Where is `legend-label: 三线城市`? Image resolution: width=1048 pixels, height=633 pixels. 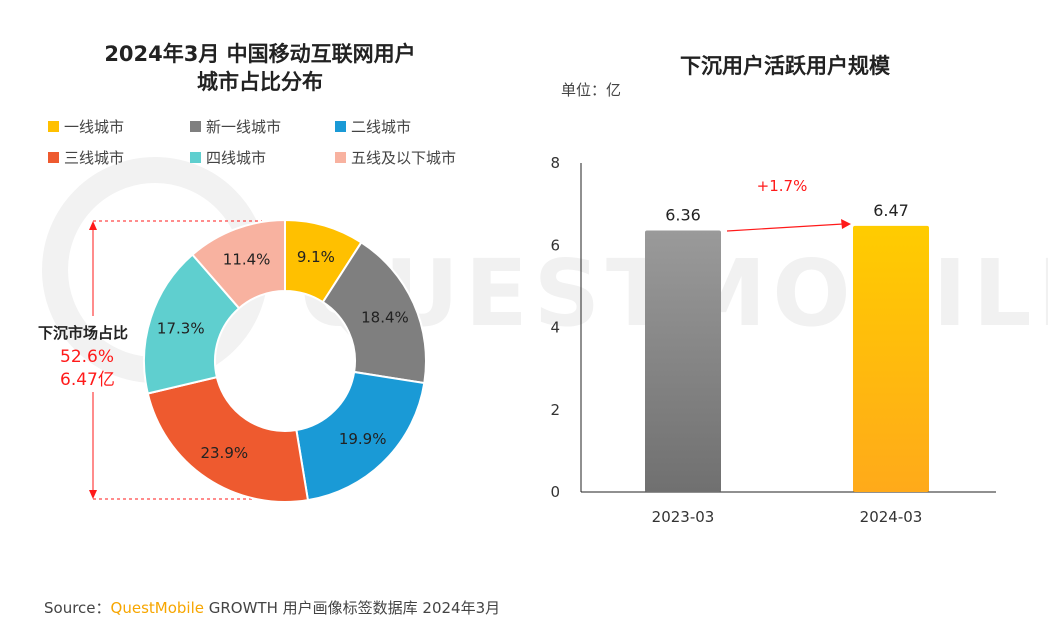
legend-label: 三线城市 is located at coordinates (94, 158).